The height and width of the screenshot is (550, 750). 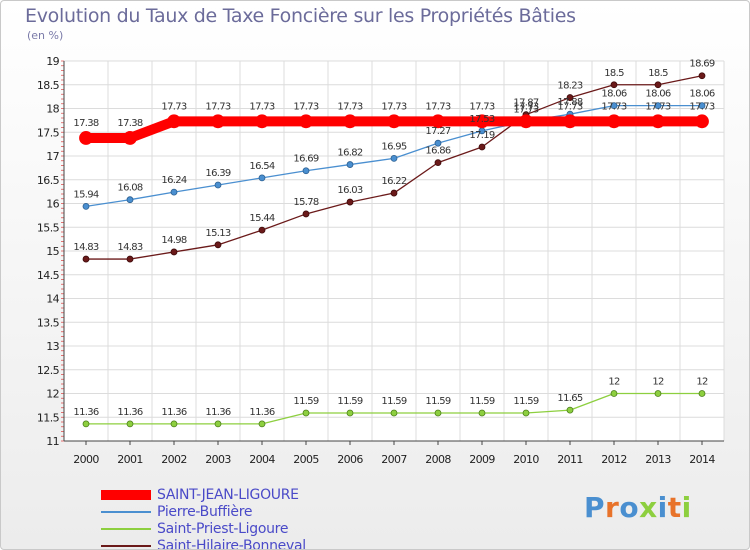 I want to click on data-label: 16.86, so click(x=437, y=151).